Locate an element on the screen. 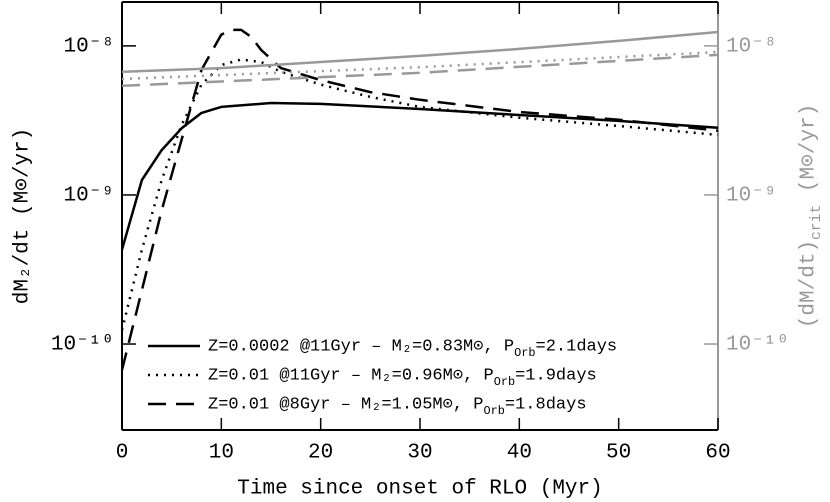  y-tick-label: 10⁻⁹ is located at coordinates (89, 196).